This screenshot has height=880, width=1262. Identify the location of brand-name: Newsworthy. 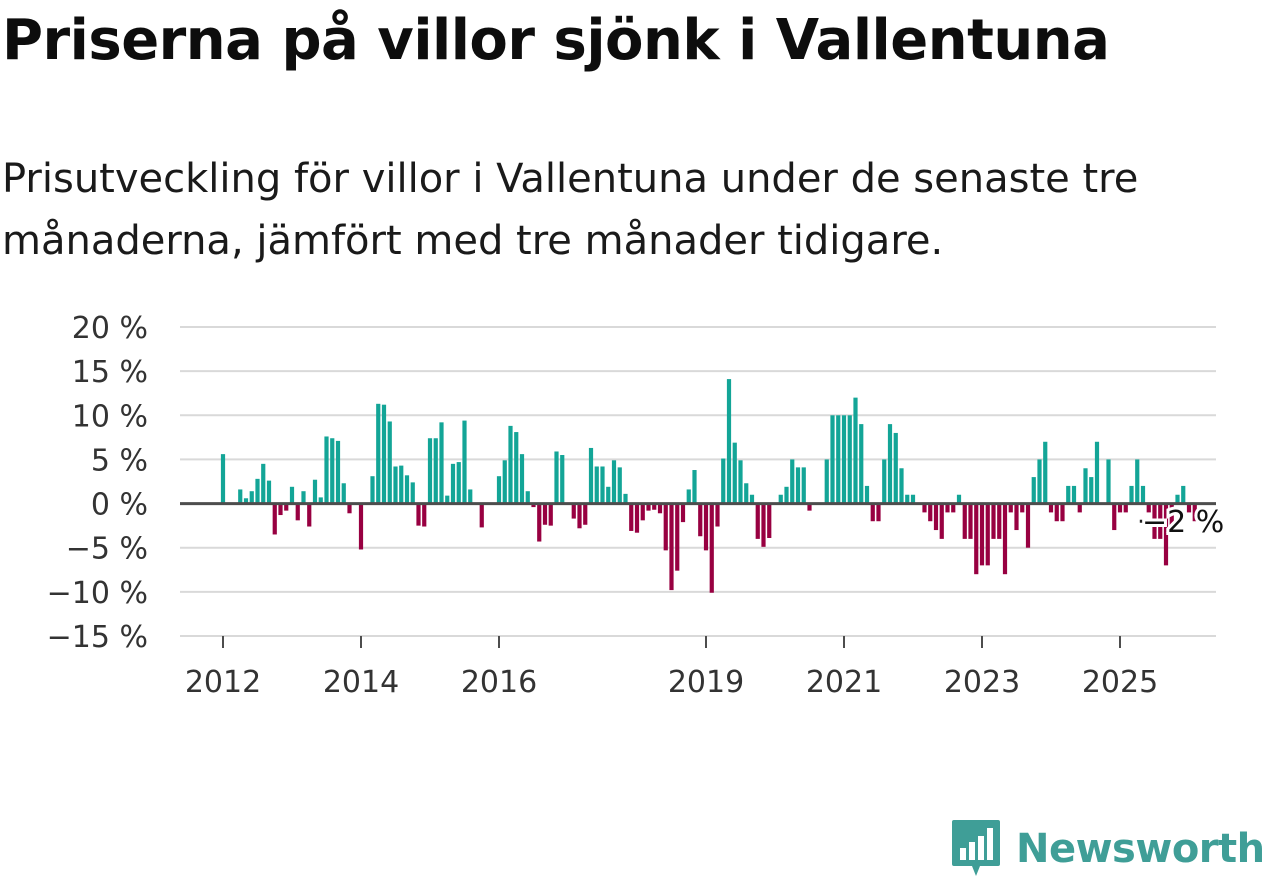
(1139, 849).